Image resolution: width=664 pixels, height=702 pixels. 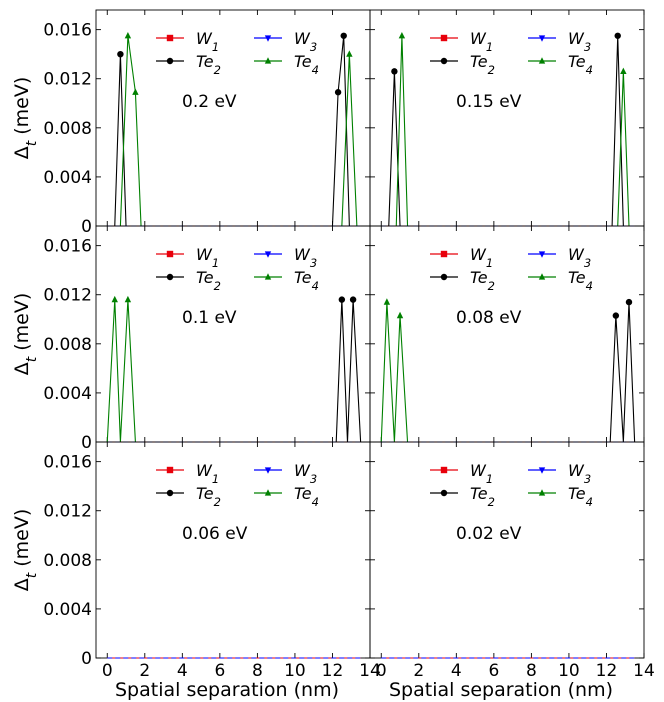 I want to click on panel-annotation: 0.08 eV, so click(x=489, y=318).